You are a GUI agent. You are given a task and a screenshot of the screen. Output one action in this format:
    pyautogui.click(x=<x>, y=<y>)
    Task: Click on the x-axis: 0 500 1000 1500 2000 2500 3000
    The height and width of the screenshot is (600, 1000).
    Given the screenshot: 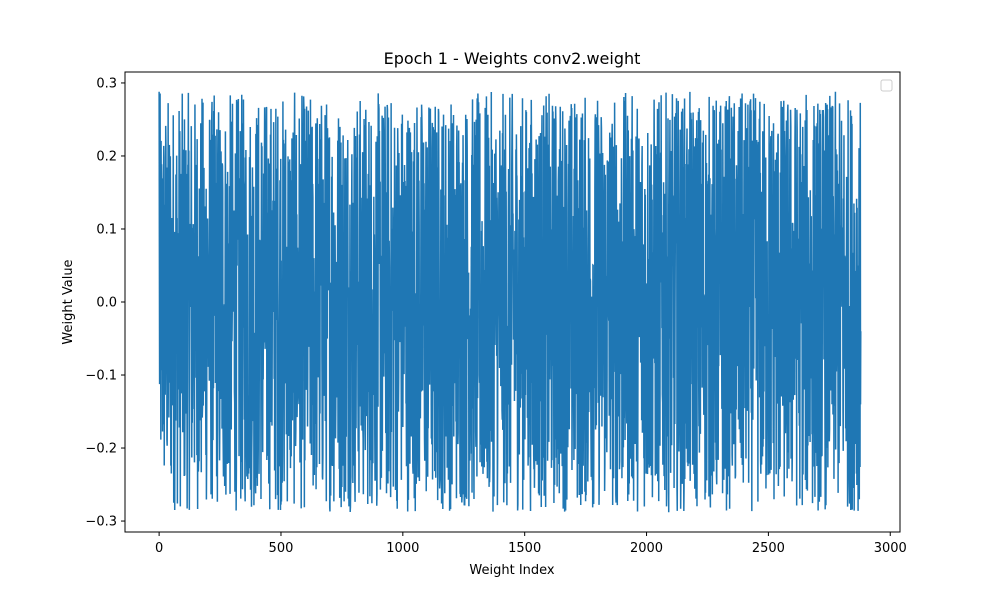 What is the action you would take?
    pyautogui.click(x=531, y=544)
    